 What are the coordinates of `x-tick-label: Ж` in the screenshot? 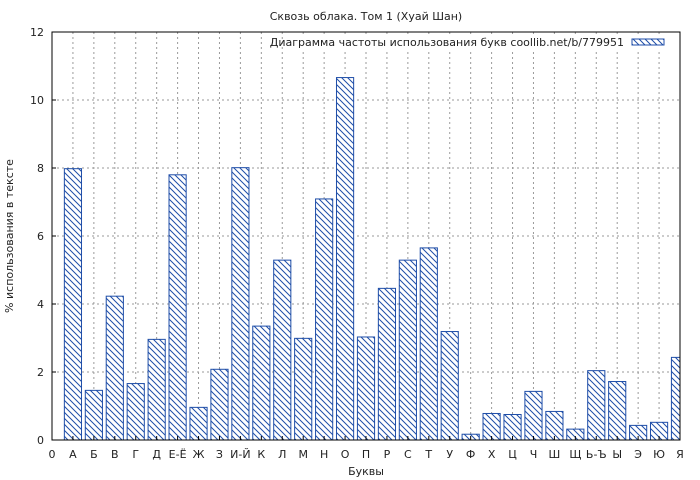 It's located at (199, 454).